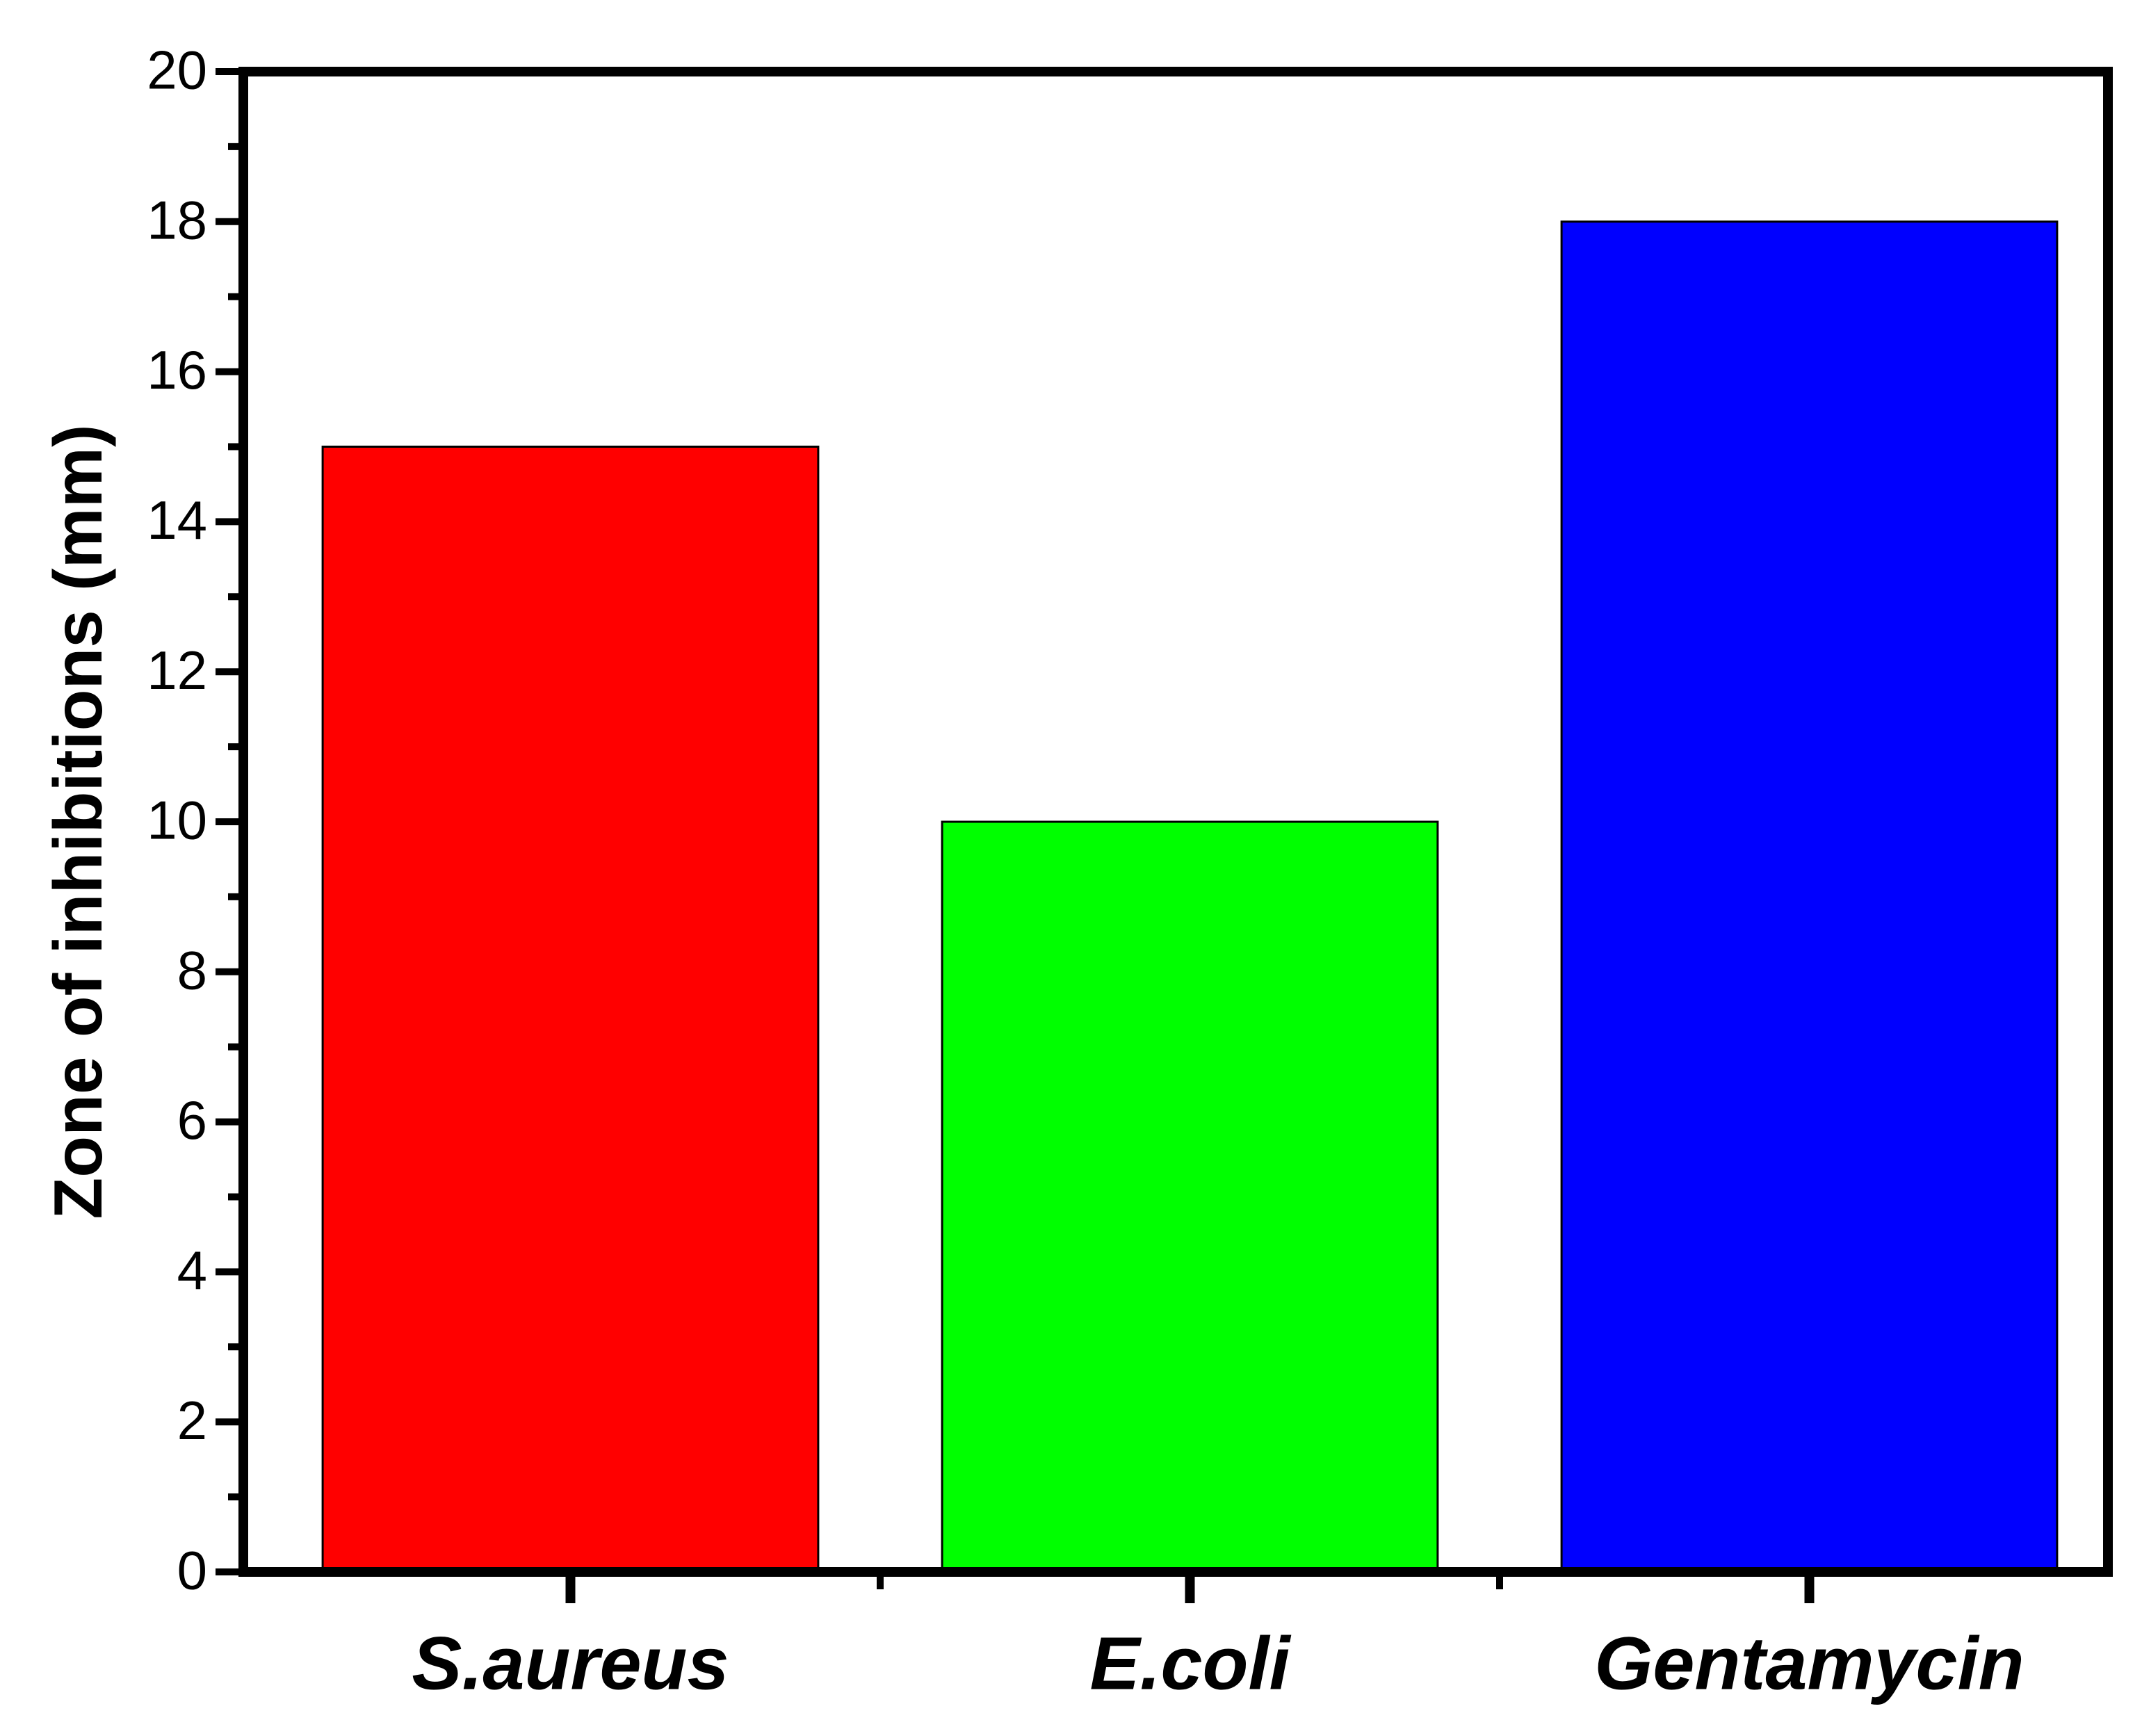 This screenshot has width=2142, height=1736. I want to click on y-axis-title: Zone of inhibitions (mm), so click(78, 821).